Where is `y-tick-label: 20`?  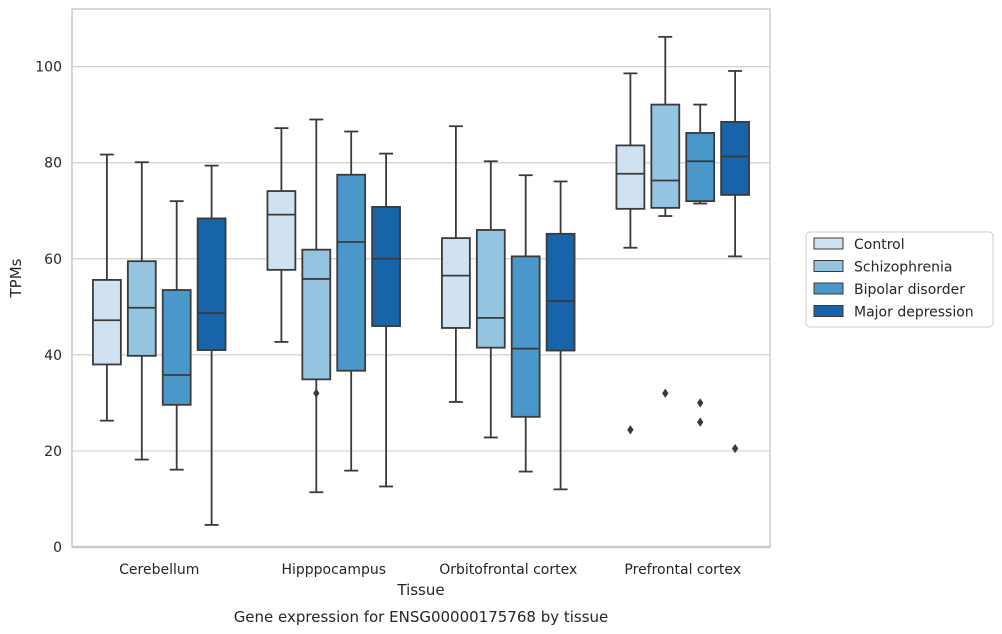
y-tick-label: 20 is located at coordinates (53, 452).